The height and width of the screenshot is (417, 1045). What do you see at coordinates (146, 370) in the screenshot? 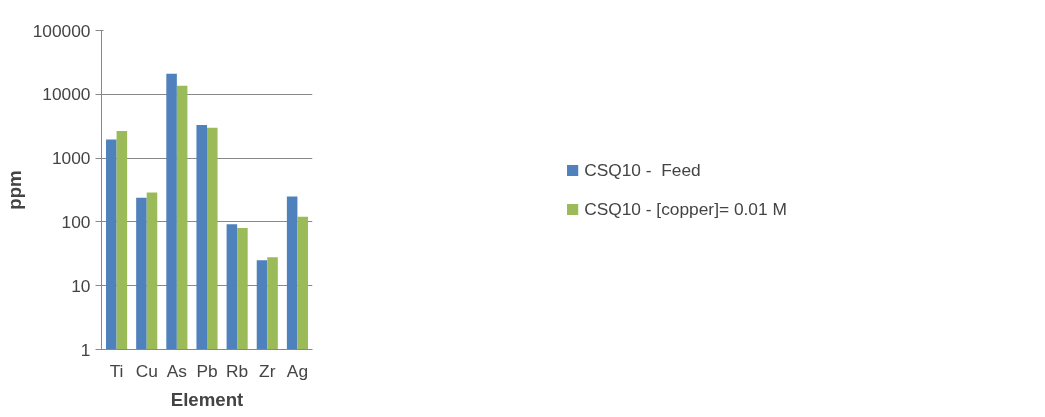
I see `x-tick-label: Cu` at bounding box center [146, 370].